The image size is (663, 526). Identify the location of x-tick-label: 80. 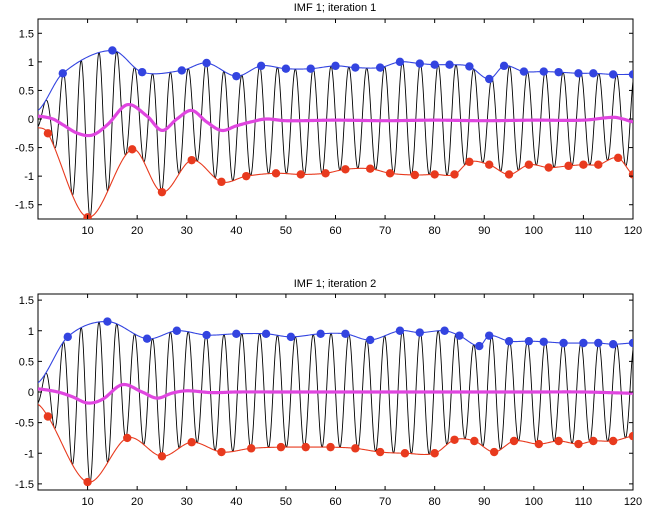
(435, 502).